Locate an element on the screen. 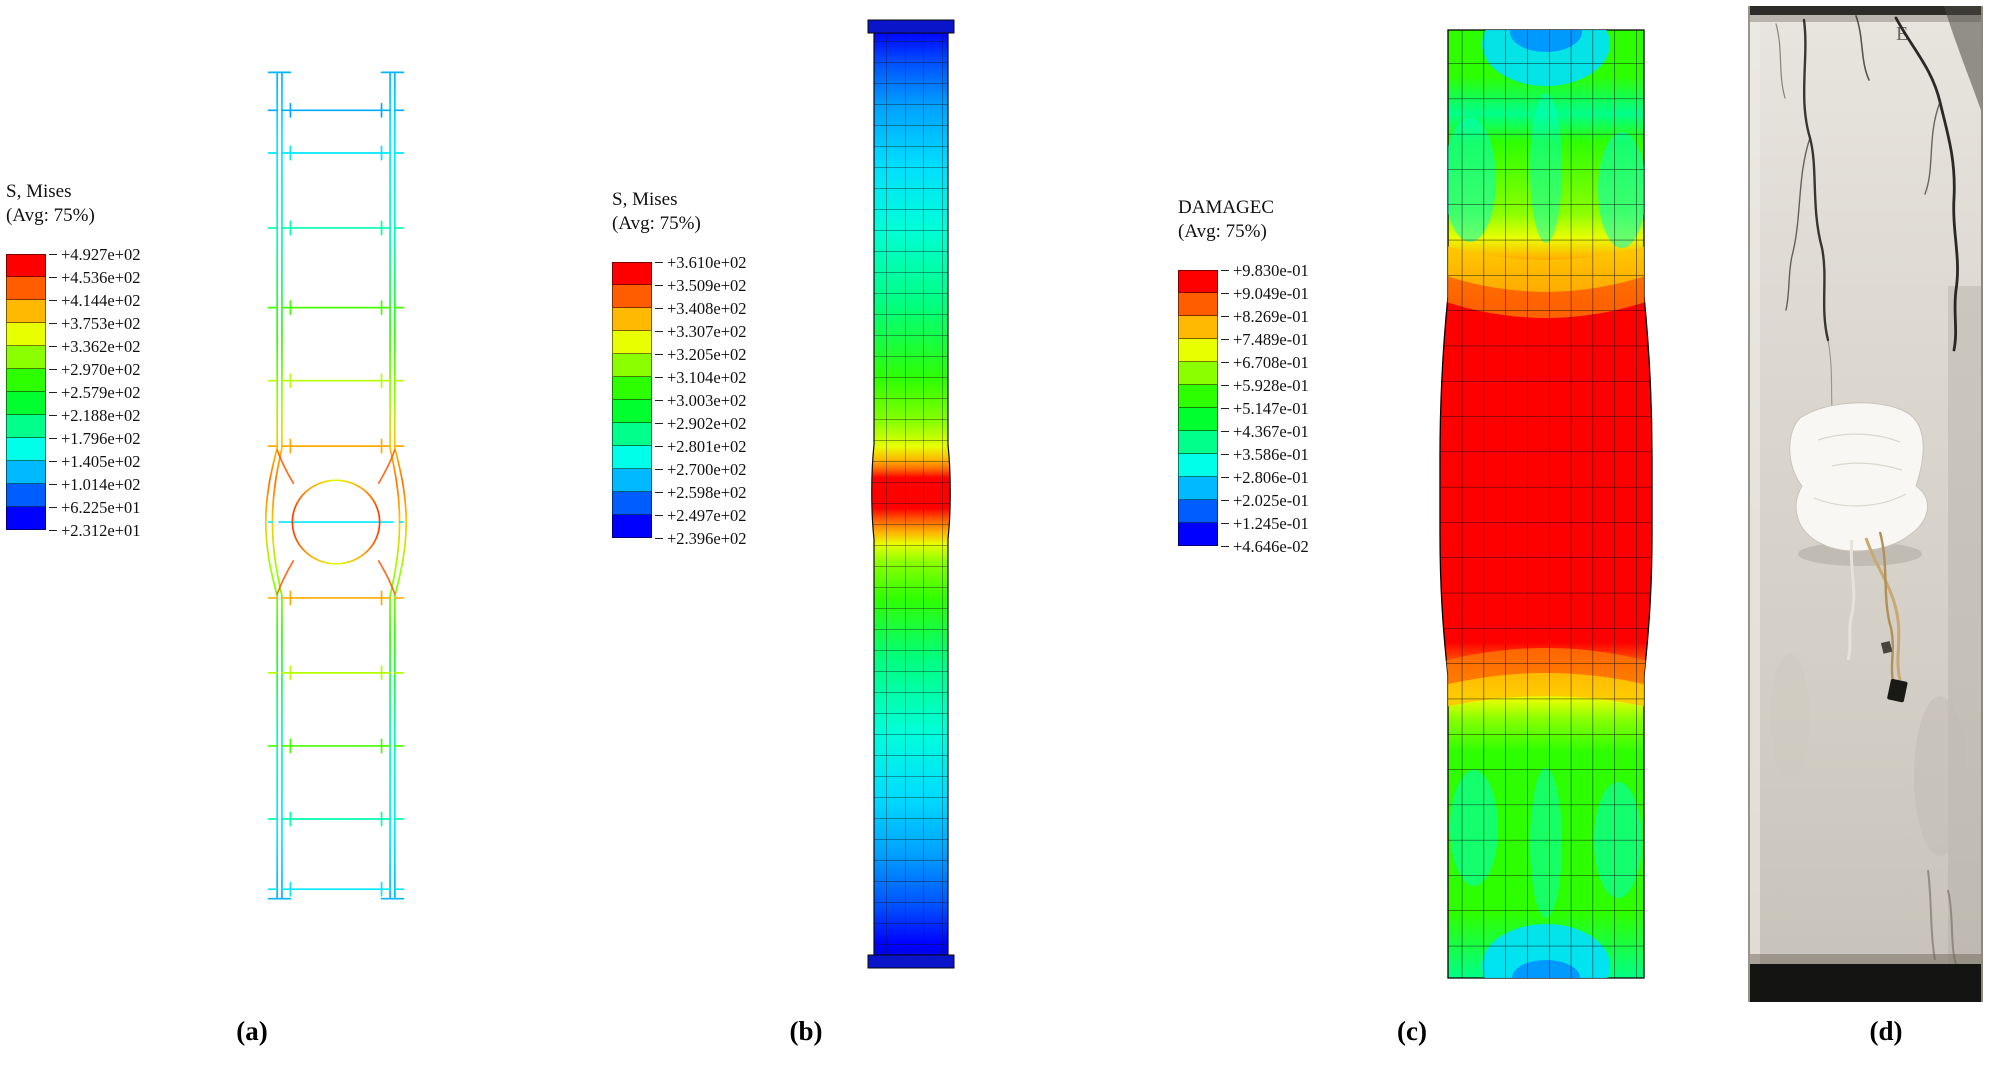 Image resolution: width=2000 pixels, height=1070 pixels. legend-tick-label: +2.579e+02 is located at coordinates (95, 392).